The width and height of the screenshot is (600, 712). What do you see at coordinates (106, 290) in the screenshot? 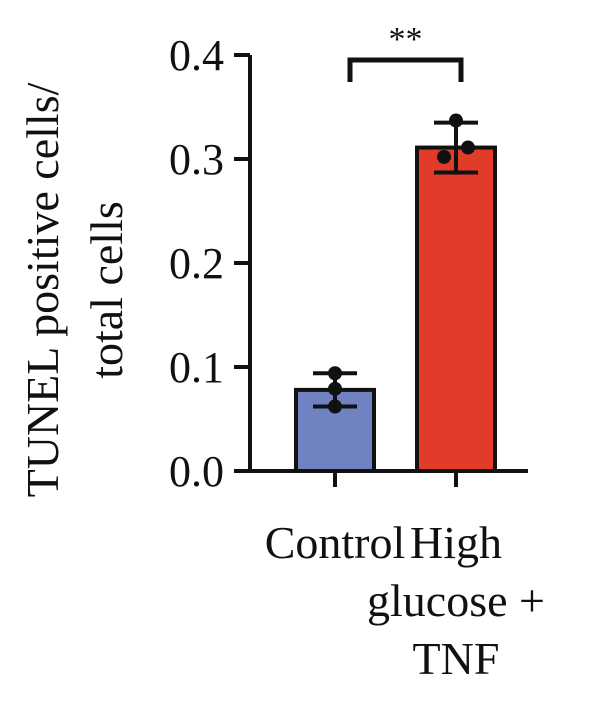
I see `y-axis-label-line-2: total cells` at bounding box center [106, 290].